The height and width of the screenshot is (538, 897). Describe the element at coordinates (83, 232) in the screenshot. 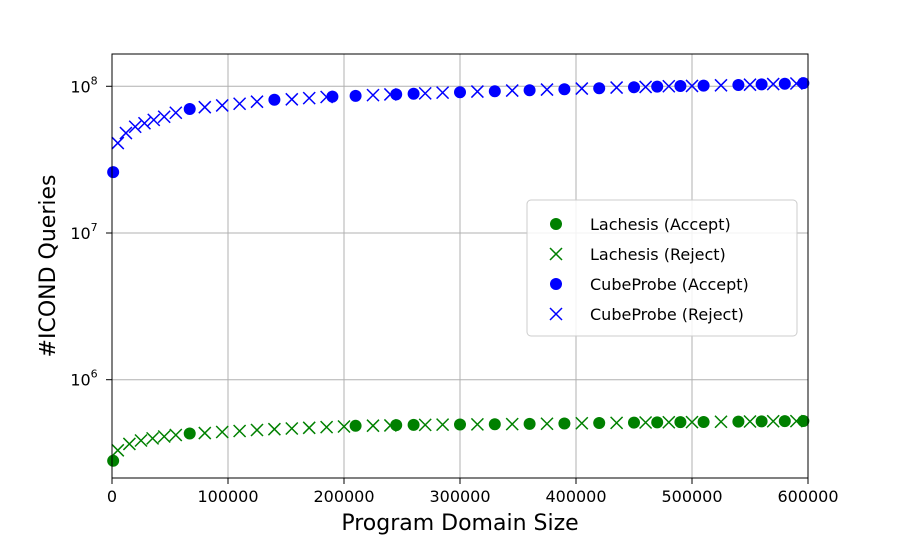

I see `y-tick-label: 10⁷` at that location.